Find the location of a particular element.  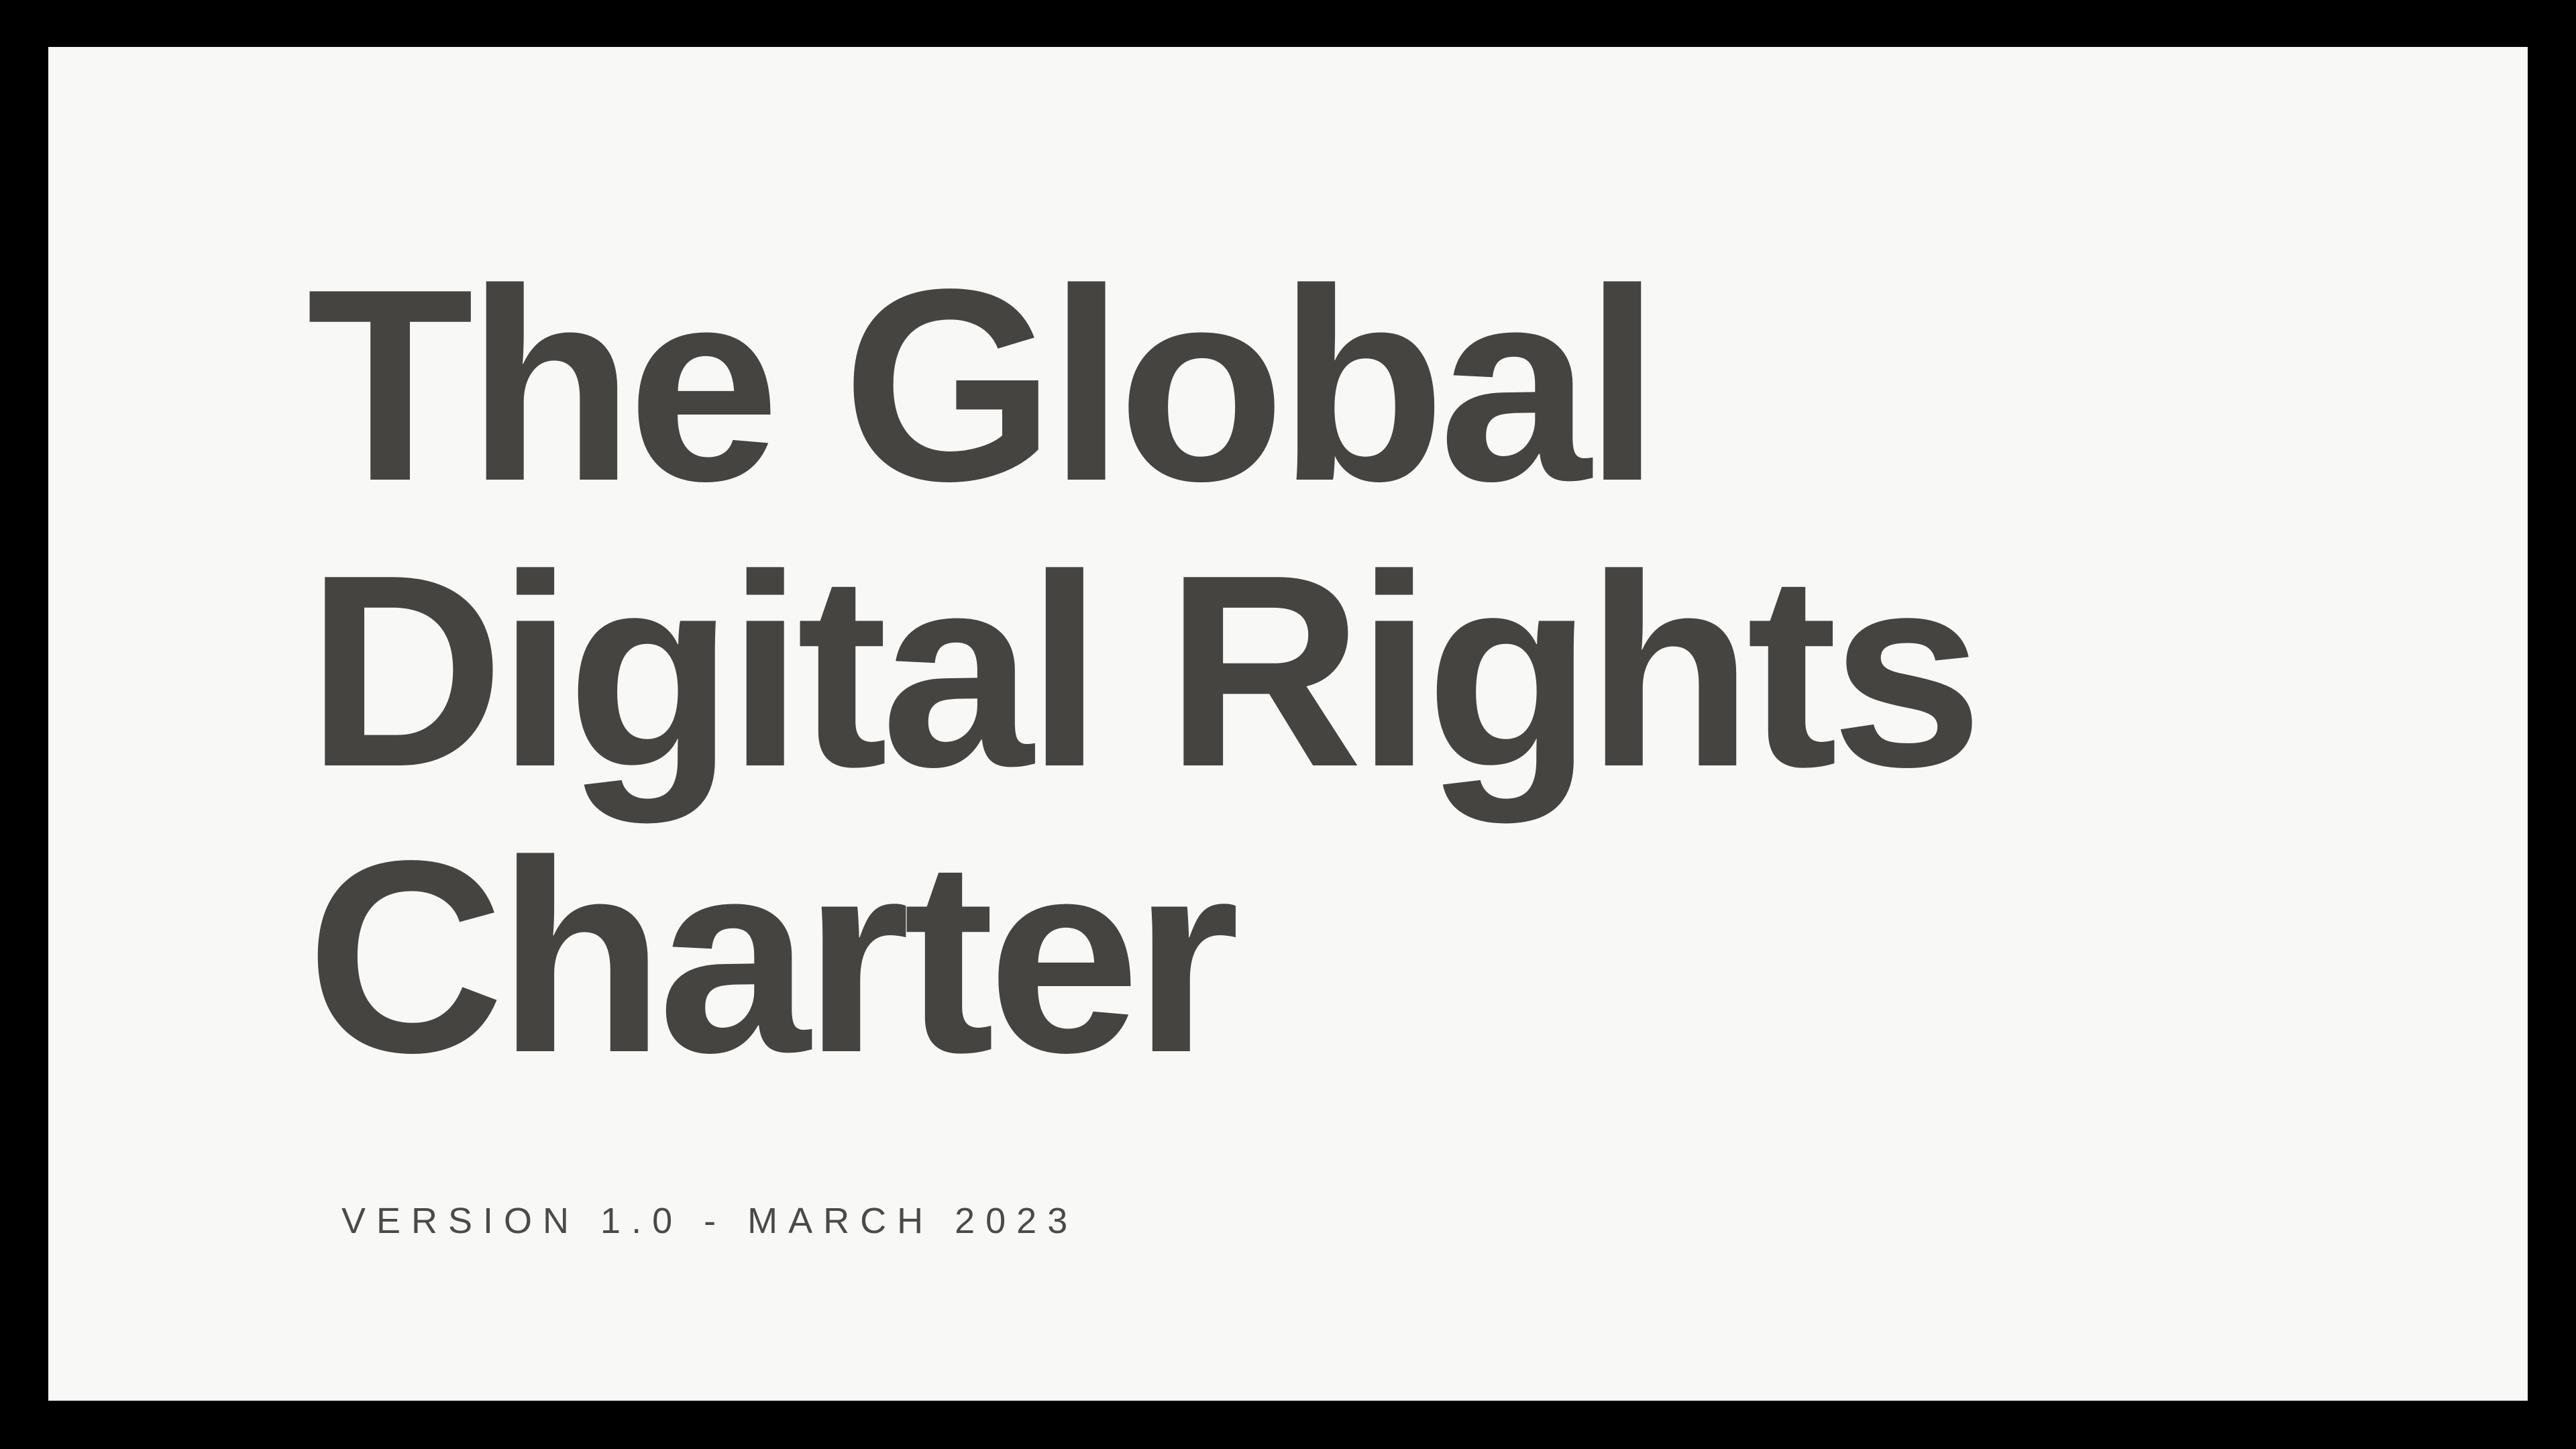

title-line-3: Charter is located at coordinates (773, 957).